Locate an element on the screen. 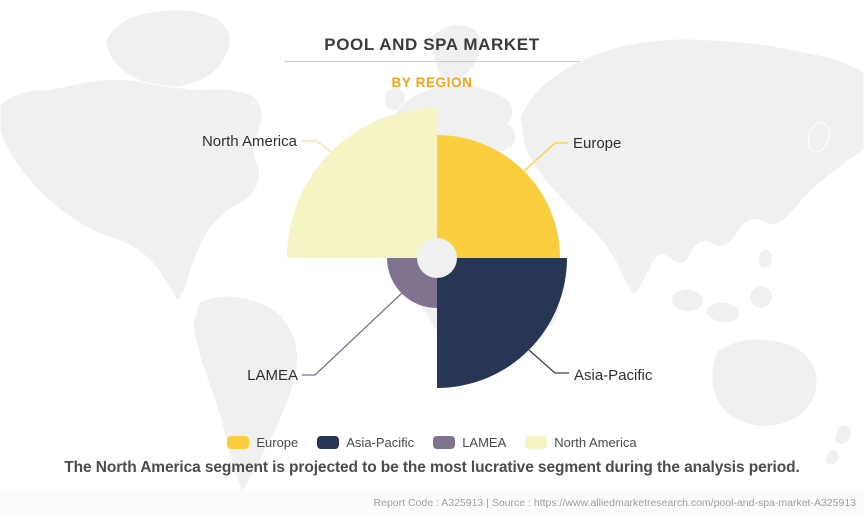 The width and height of the screenshot is (864, 515). page-title: POOL AND SPA MARKET is located at coordinates (432, 44).